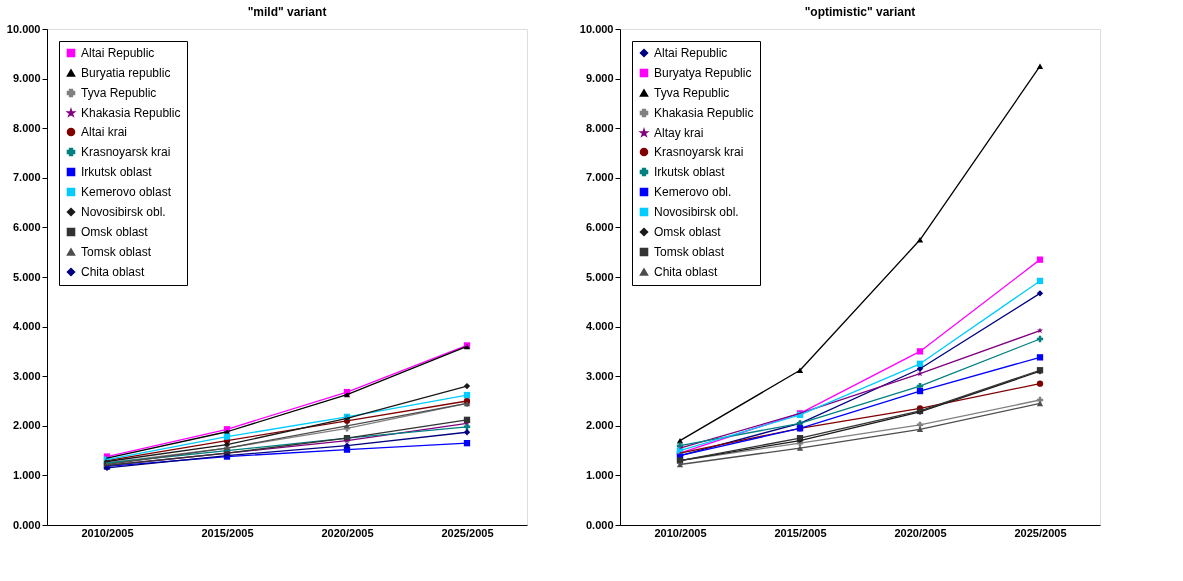 The height and width of the screenshot is (581, 1183). Describe the element at coordinates (679, 133) in the screenshot. I see `legend-label: Altay krai` at that location.